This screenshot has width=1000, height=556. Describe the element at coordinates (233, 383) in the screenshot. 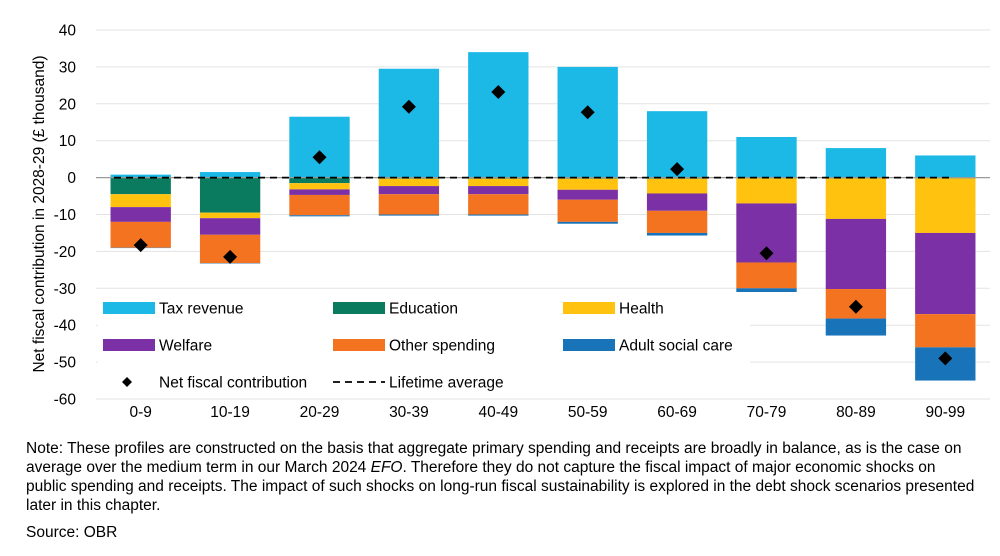

I see `legend-label-net-fiscal-contribution: Net fiscal contribution` at that location.